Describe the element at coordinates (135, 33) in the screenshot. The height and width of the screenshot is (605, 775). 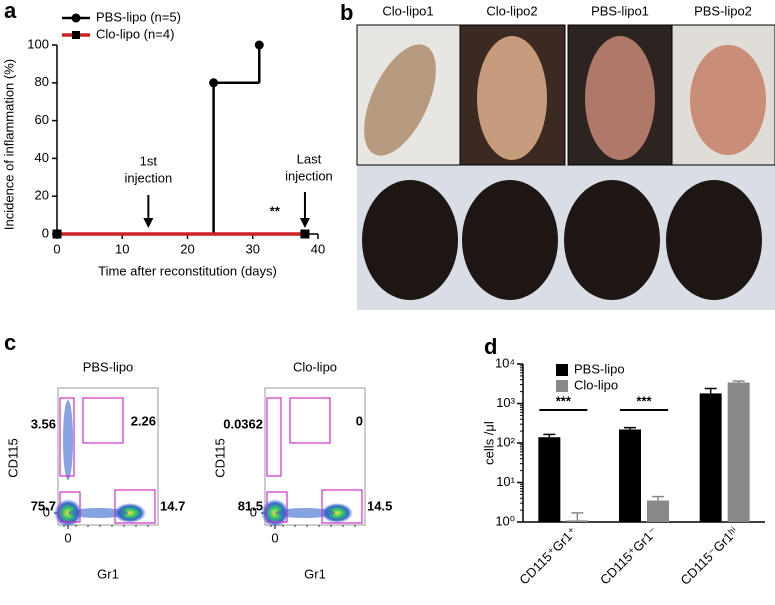
I see `legend-label: Clo-lipo (n=4)` at that location.